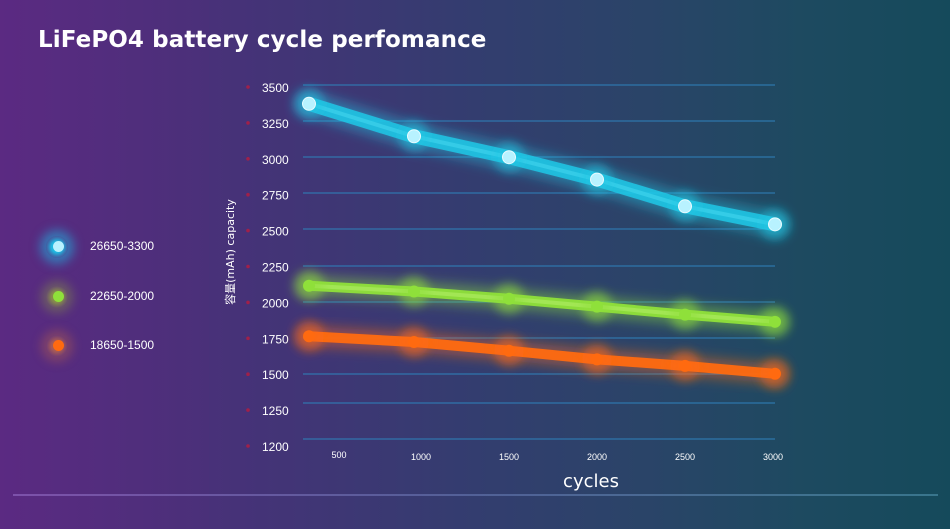 This screenshot has width=950, height=529. I want to click on x-tick-label: 500, so click(338, 455).